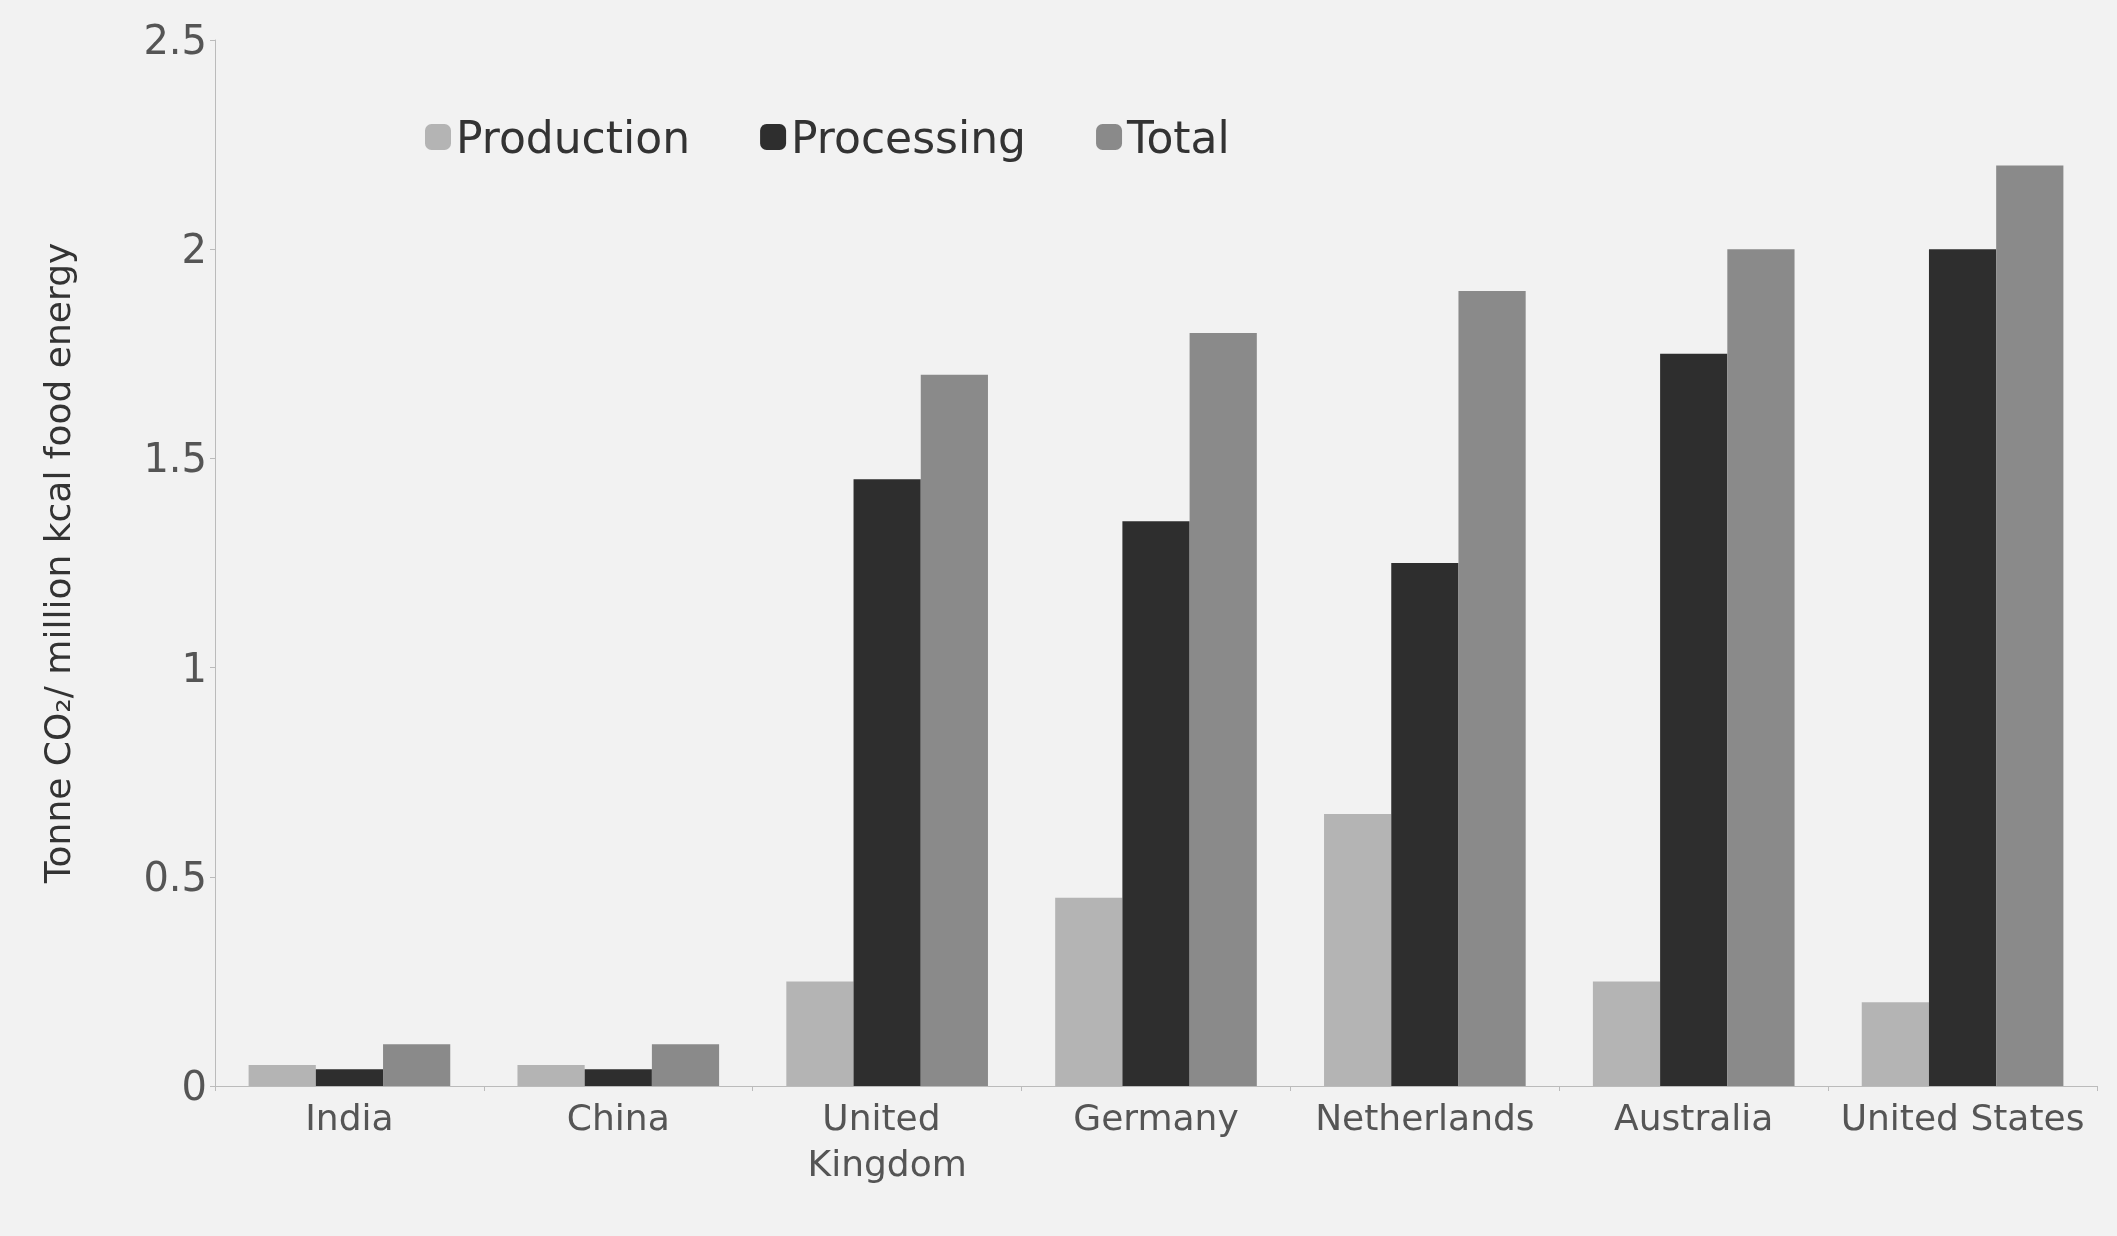 The width and height of the screenshot is (2117, 1236). I want to click on x-tick-label: India, so click(349, 1117).